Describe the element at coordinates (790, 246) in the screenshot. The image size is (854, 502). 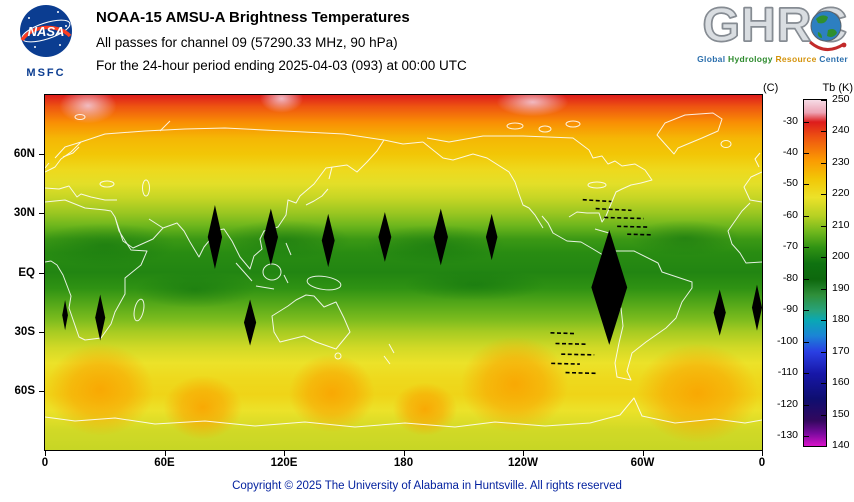
I see `celsius-tick-label: -70` at that location.